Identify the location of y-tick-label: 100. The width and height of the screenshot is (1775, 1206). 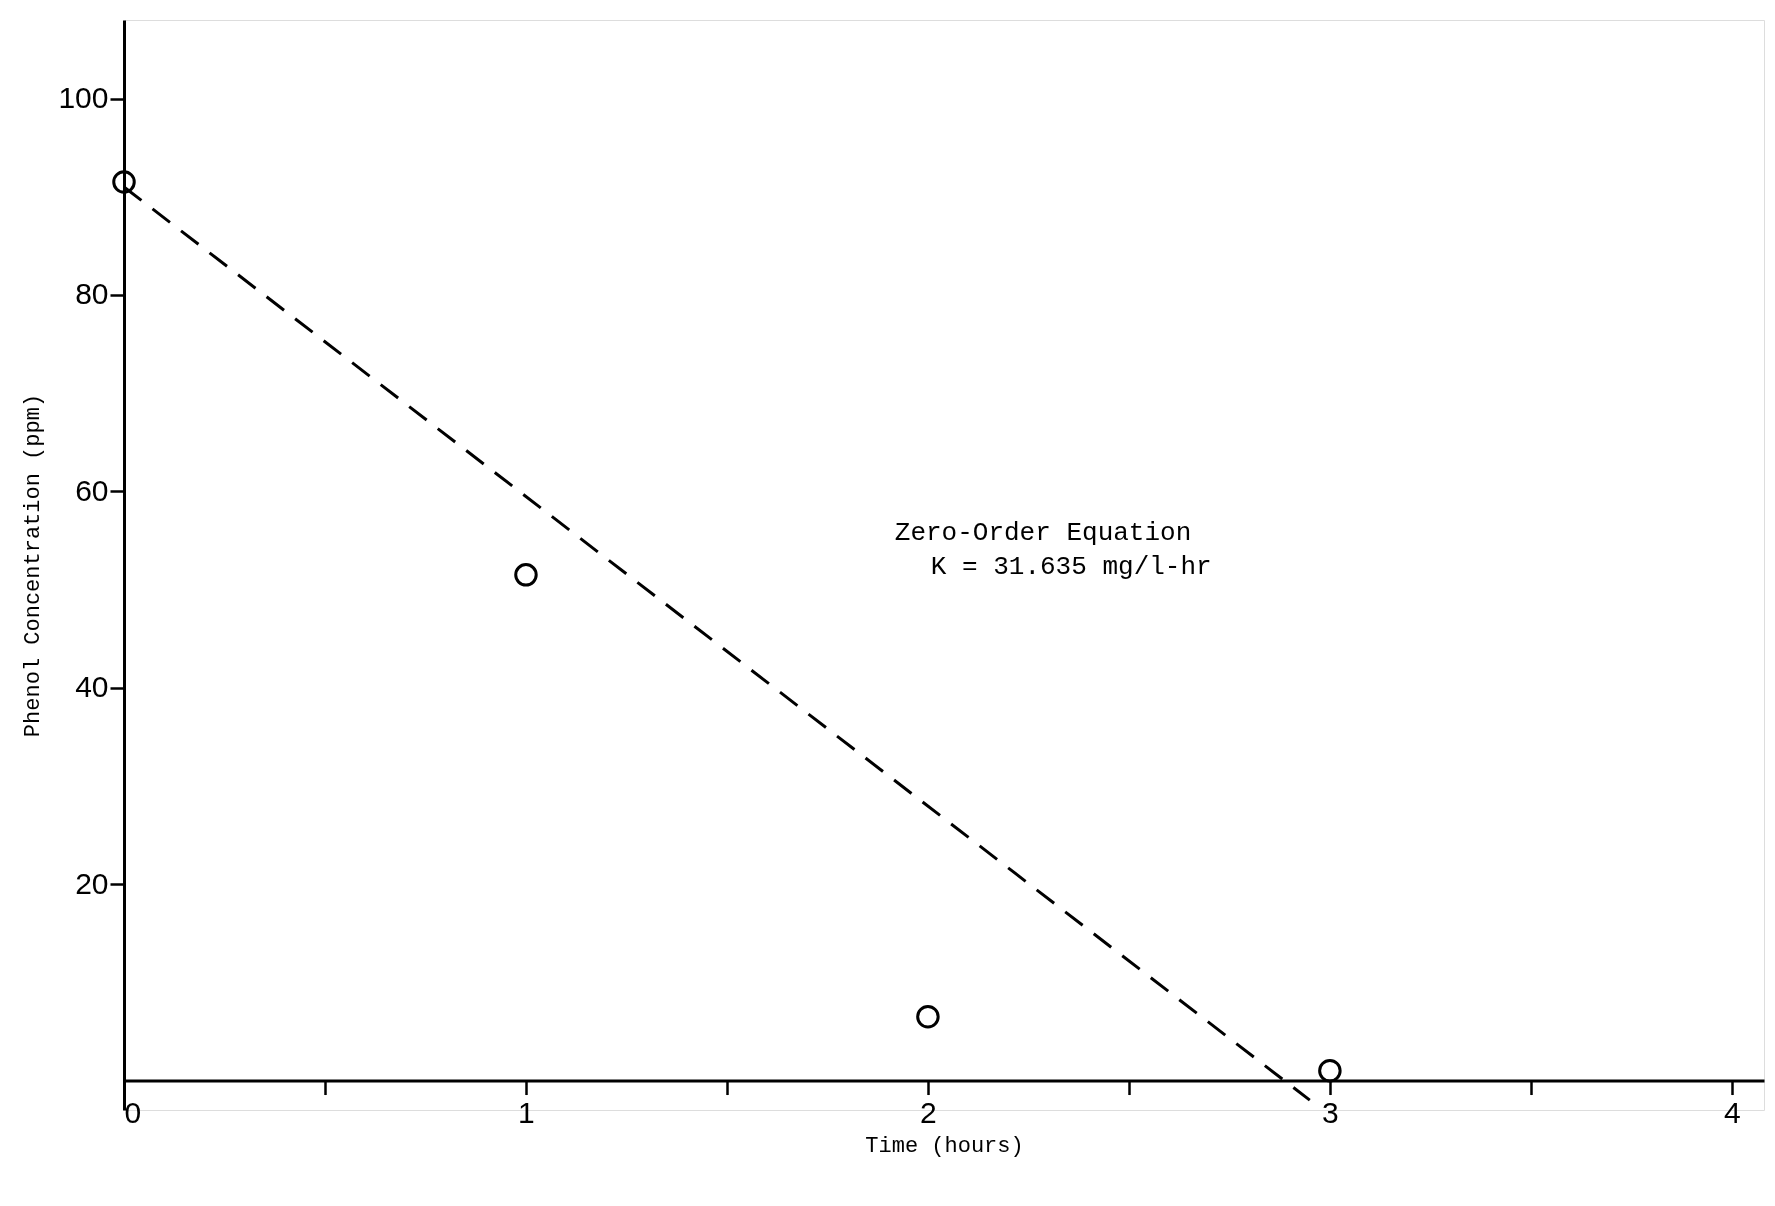
(83, 98).